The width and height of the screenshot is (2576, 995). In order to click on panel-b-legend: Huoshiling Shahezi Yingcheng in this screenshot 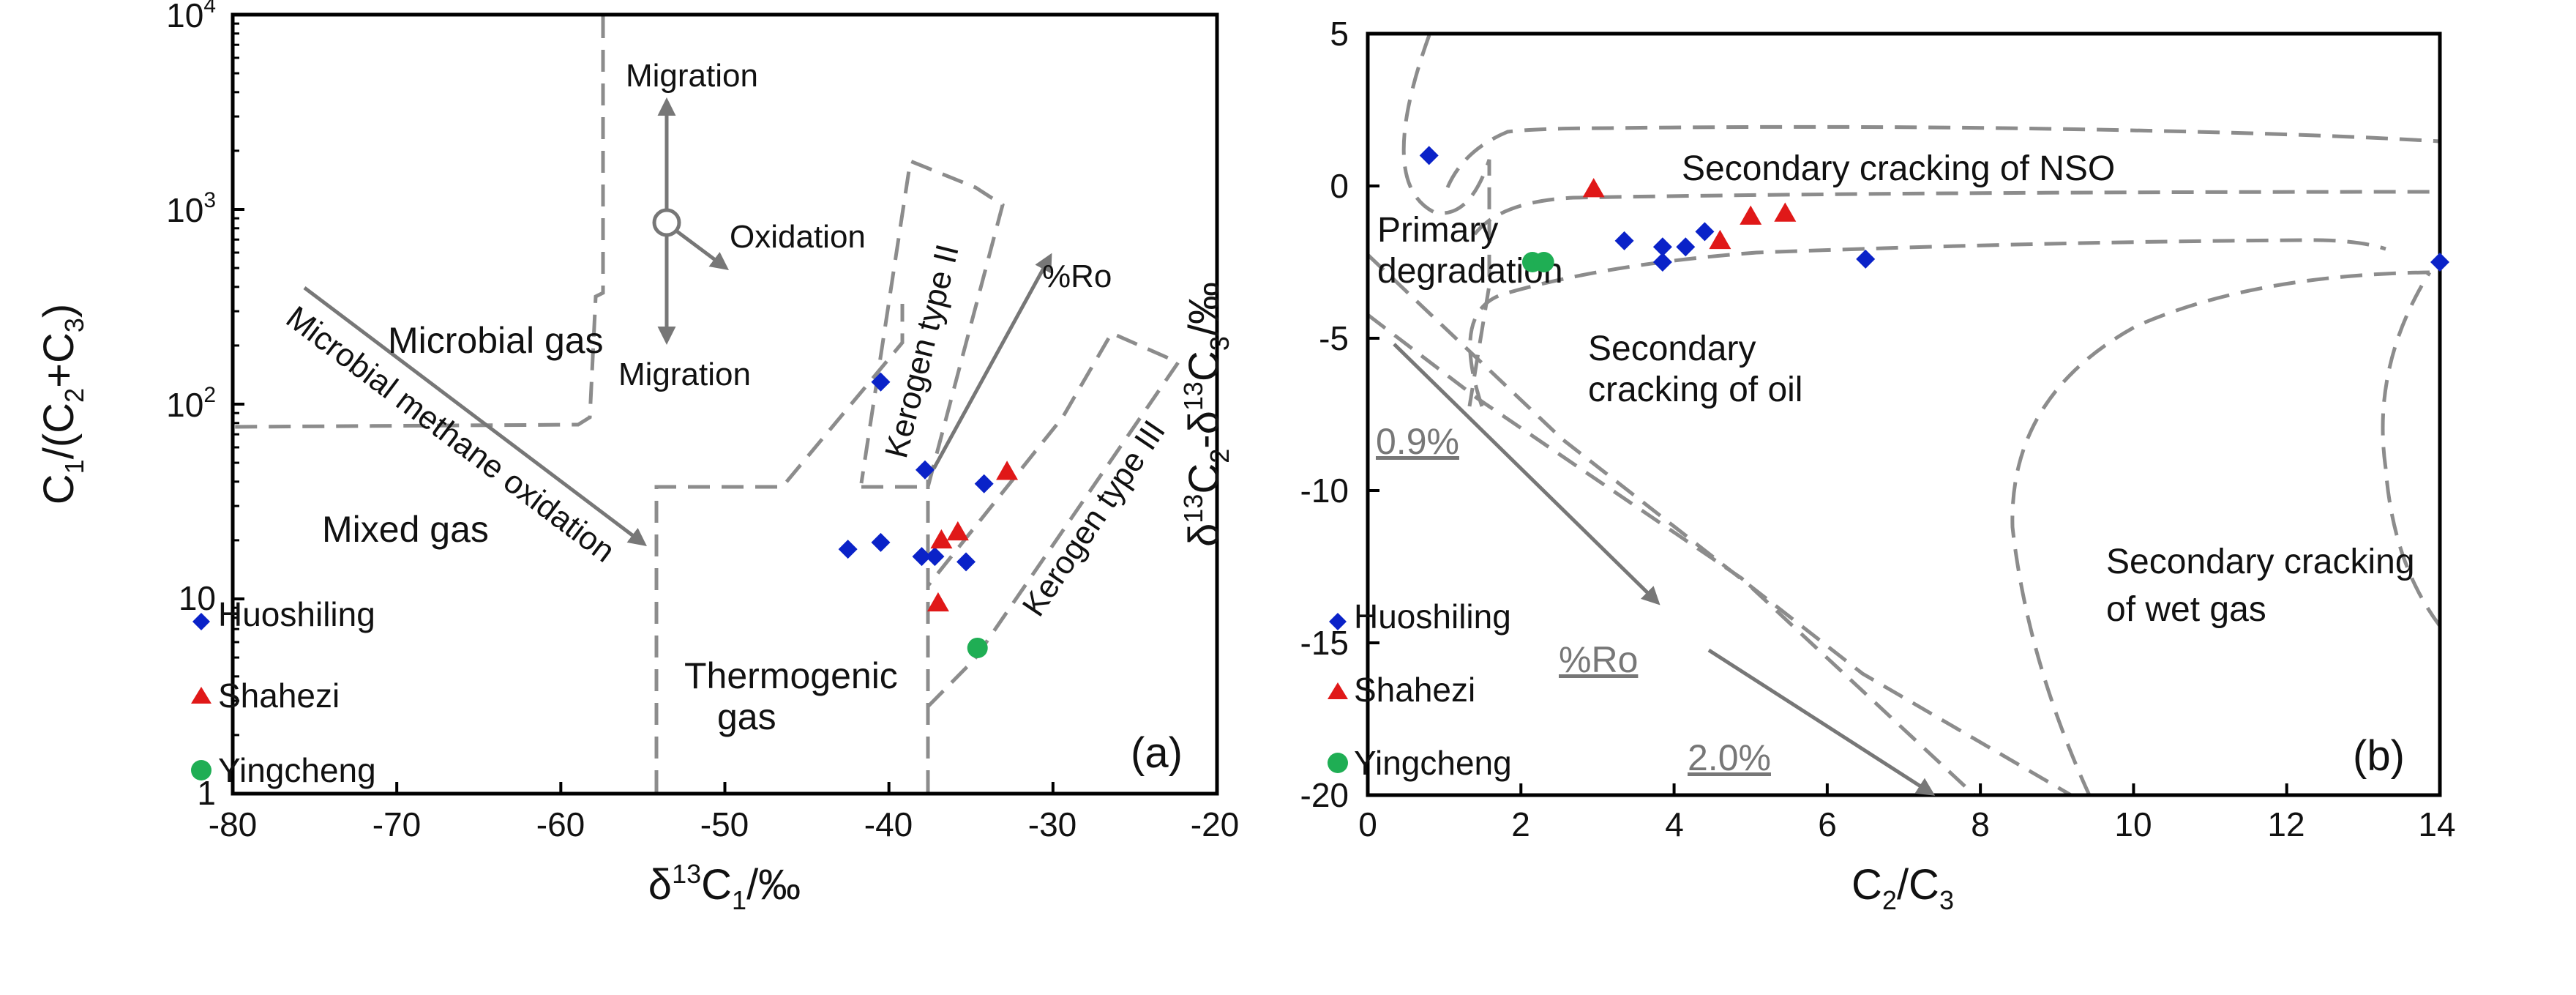, I will do `click(1420, 689)`.